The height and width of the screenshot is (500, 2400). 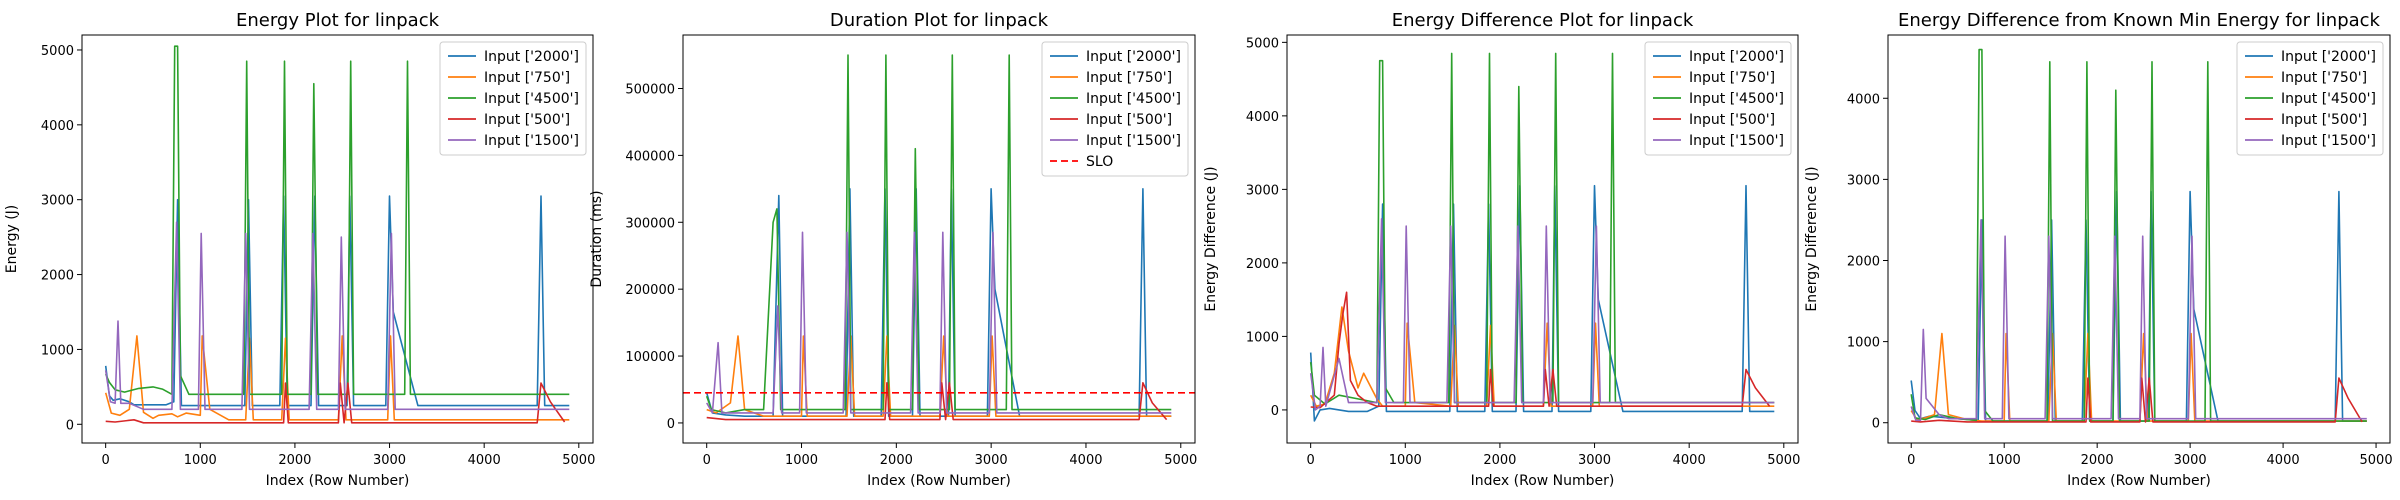 What do you see at coordinates (1262, 264) in the screenshot?
I see `y-tick-label: 2000` at bounding box center [1262, 264].